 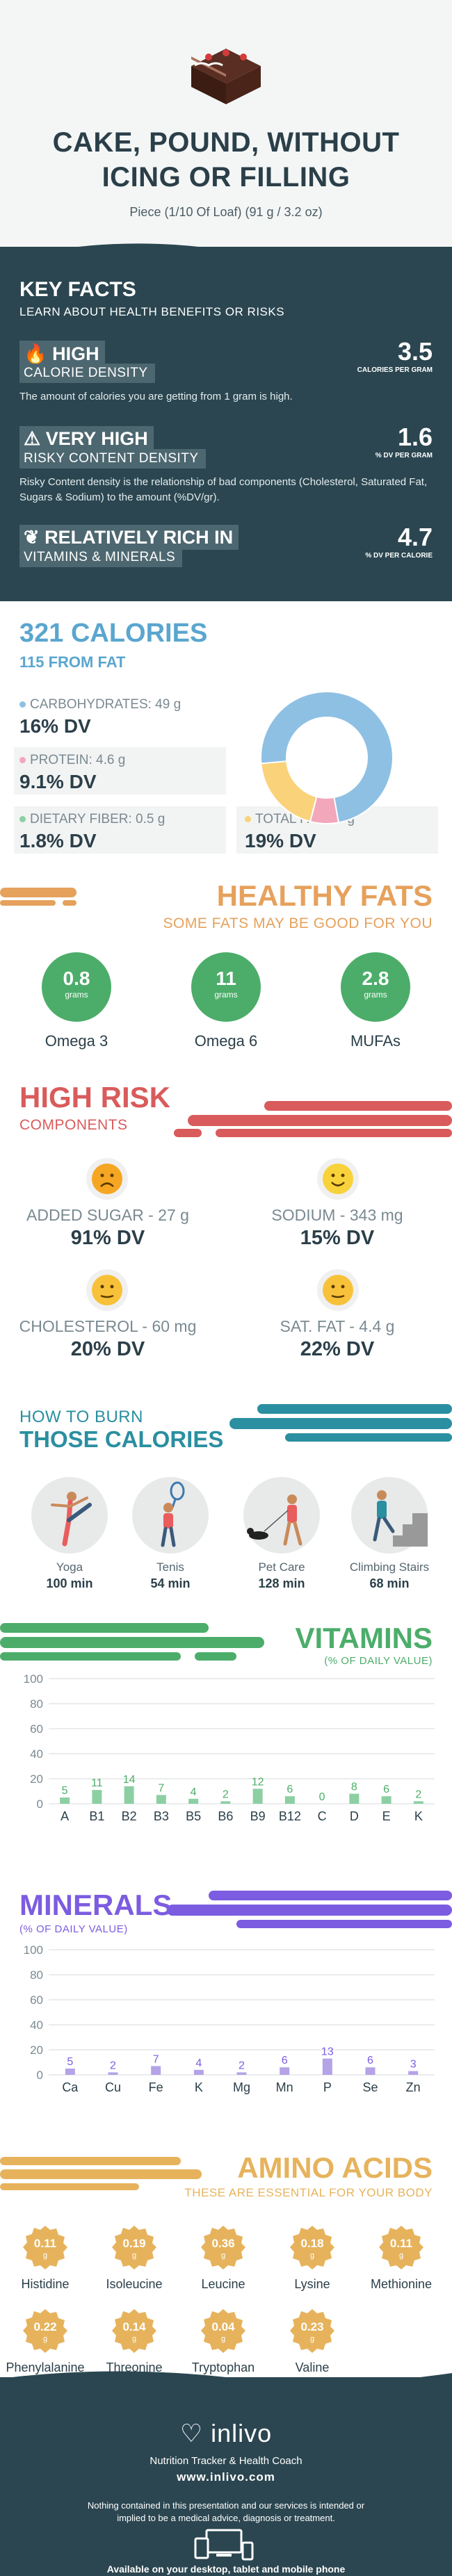 What do you see at coordinates (311, 2243) in the screenshot?
I see `amino-value: 0.18` at bounding box center [311, 2243].